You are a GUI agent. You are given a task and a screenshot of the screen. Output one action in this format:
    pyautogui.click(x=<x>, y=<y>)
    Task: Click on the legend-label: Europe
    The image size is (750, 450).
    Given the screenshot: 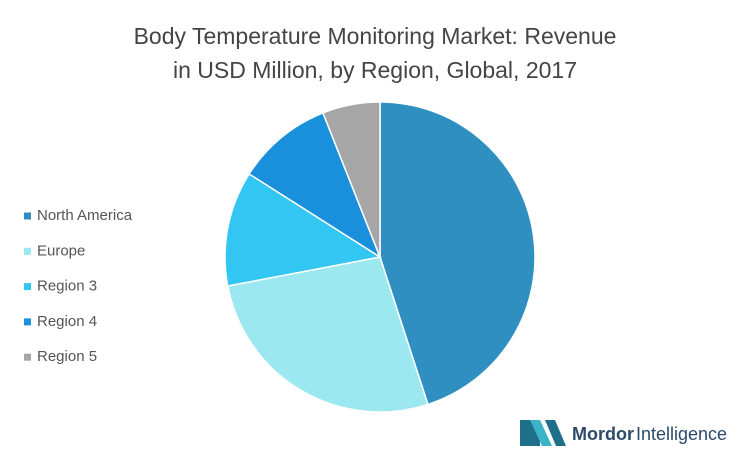 What is the action you would take?
    pyautogui.click(x=61, y=250)
    